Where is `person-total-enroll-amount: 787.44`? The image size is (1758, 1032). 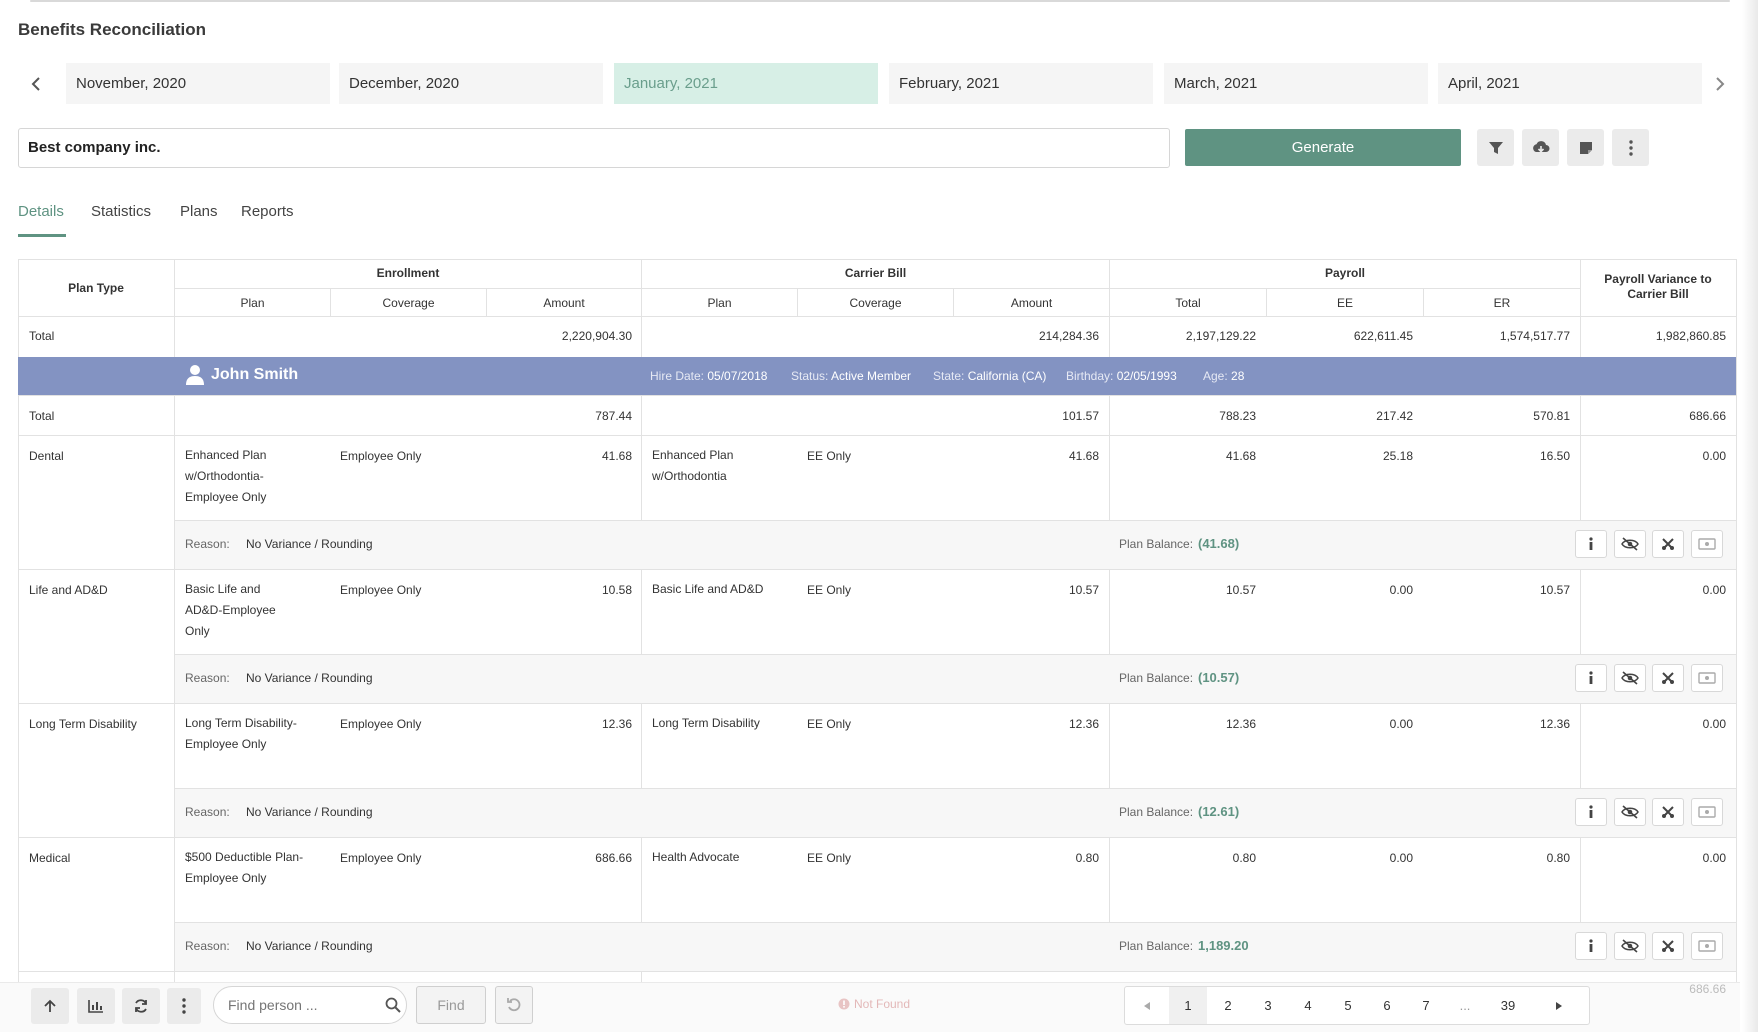
person-total-enroll-amount: 787.44 is located at coordinates (613, 416).